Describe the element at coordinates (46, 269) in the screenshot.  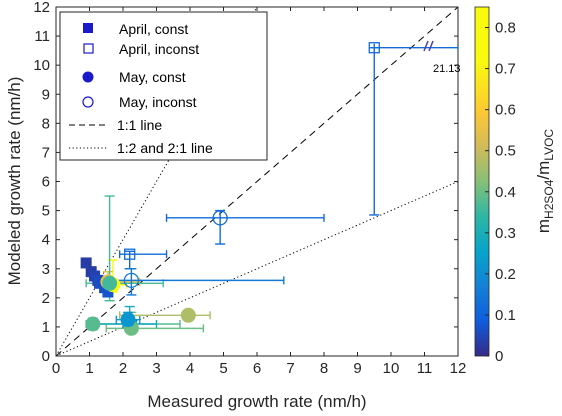
I see `y-tick-label: 3` at that location.